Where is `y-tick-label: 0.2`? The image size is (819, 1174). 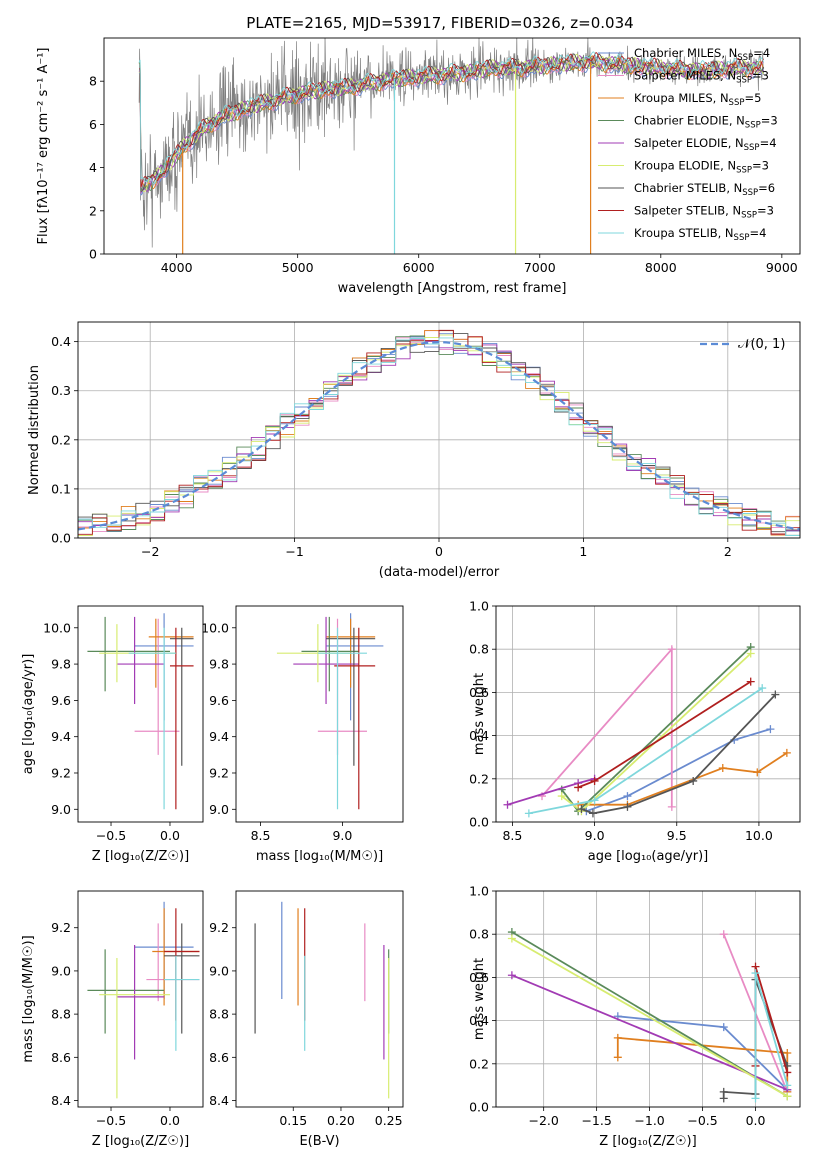 y-tick-label: 0.2 is located at coordinates (61, 439).